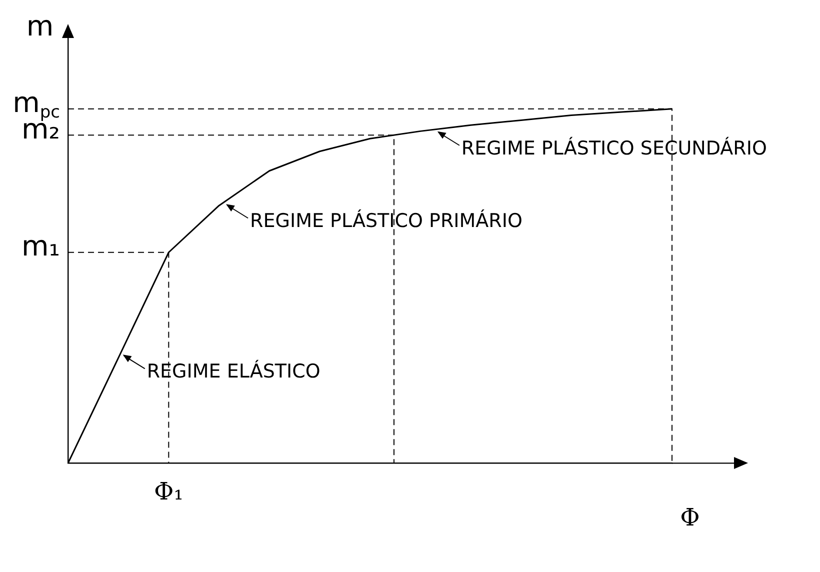 Image resolution: width=820 pixels, height=572 pixels. Describe the element at coordinates (169, 491) in the screenshot. I see `text: Φ₁` at that location.